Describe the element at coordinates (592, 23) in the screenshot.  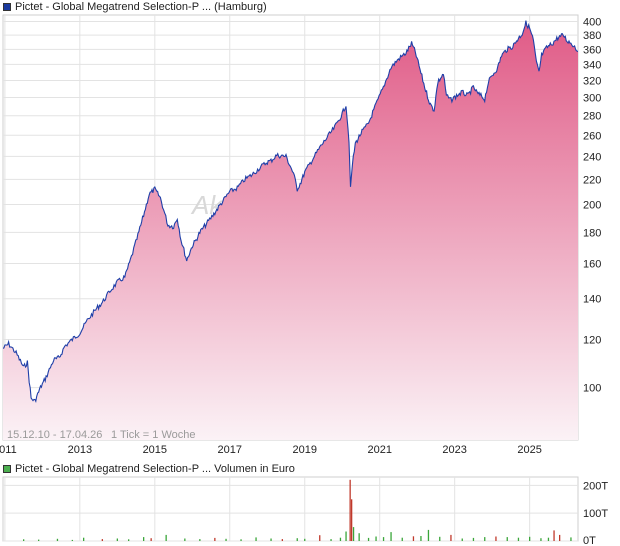
I see `price-y-tick-label: 400` at that location.